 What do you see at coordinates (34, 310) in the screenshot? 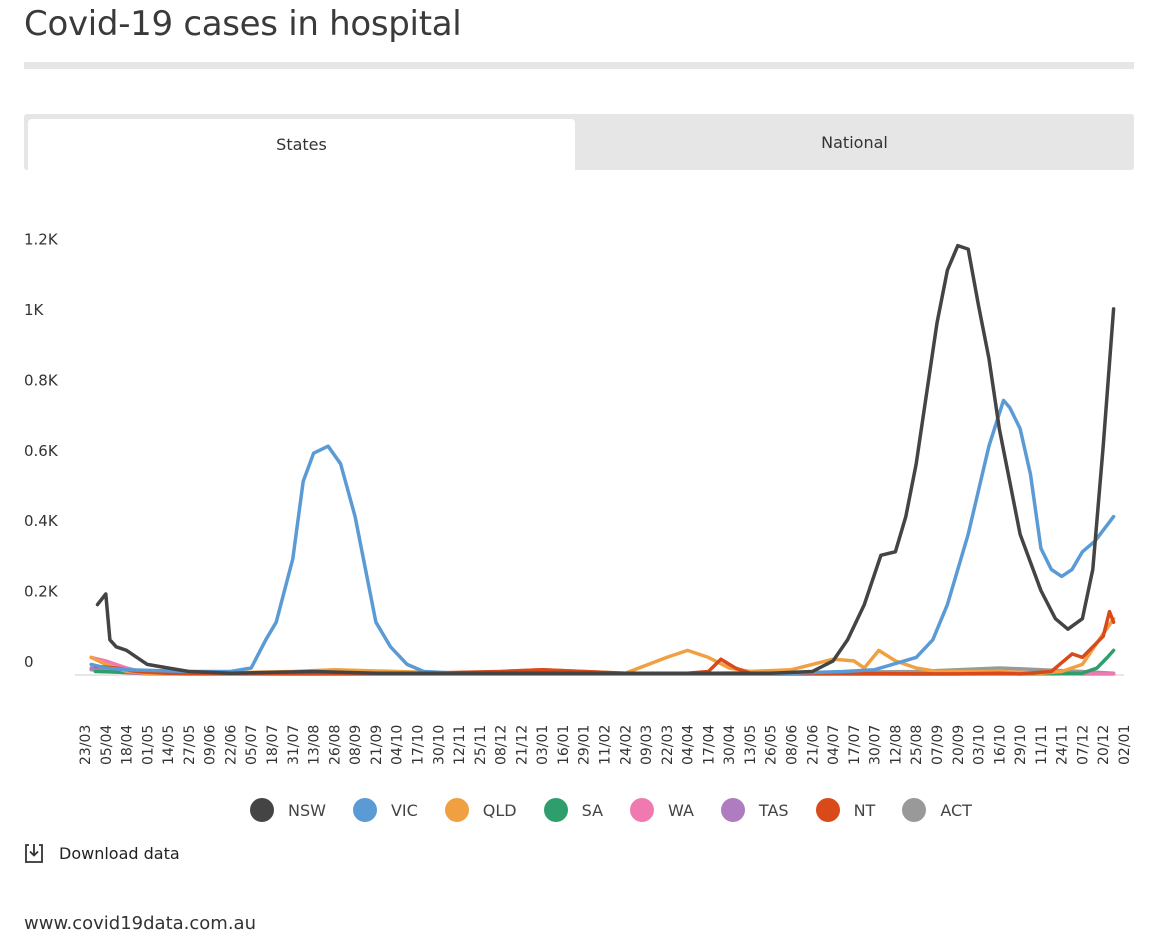
I see `y-tick-label: 1K` at bounding box center [34, 310].